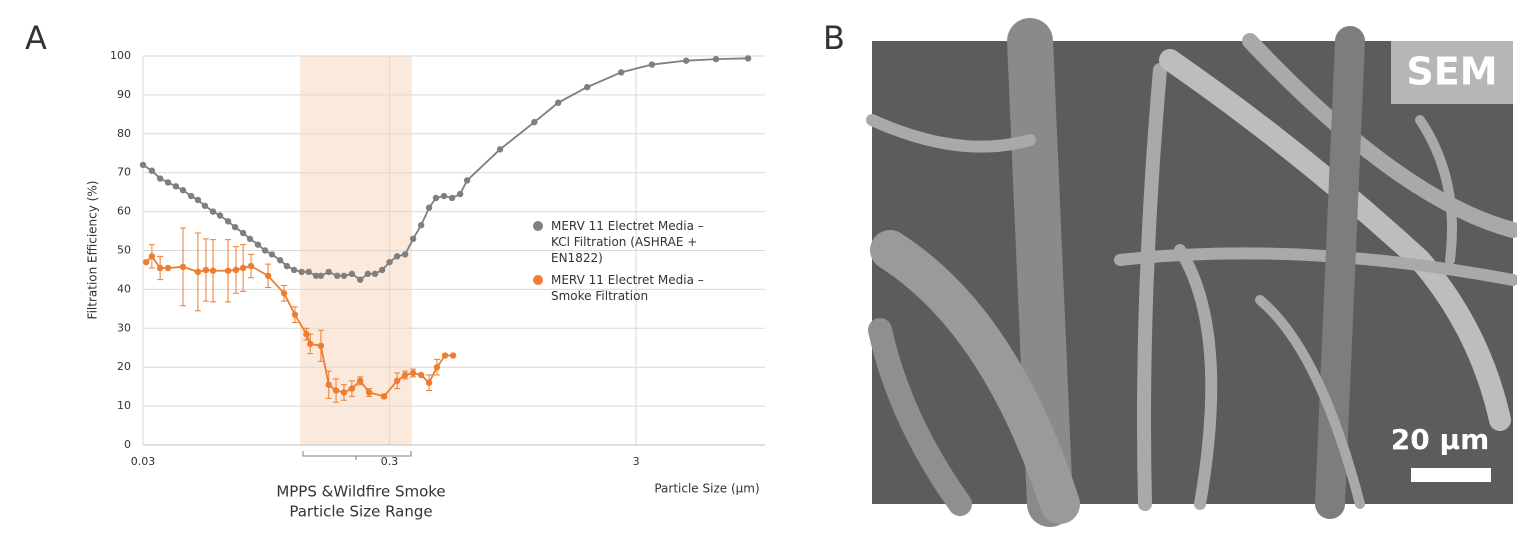 The height and width of the screenshot is (550, 1517). Describe the element at coordinates (124, 172) in the screenshot. I see `y-tick-label: 70` at that location.